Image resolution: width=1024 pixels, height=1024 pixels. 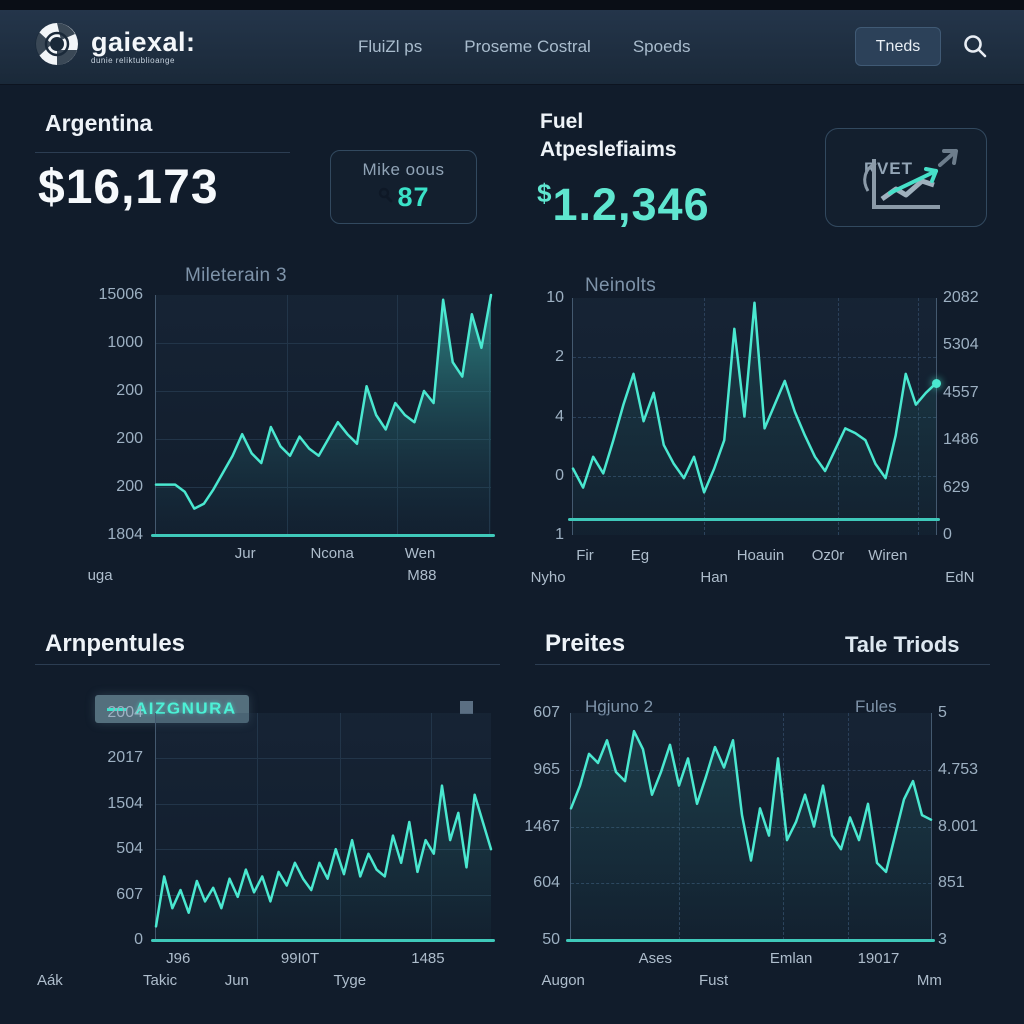 What do you see at coordinates (245, 553) in the screenshot?
I see `x-tick-label: Jur` at bounding box center [245, 553].